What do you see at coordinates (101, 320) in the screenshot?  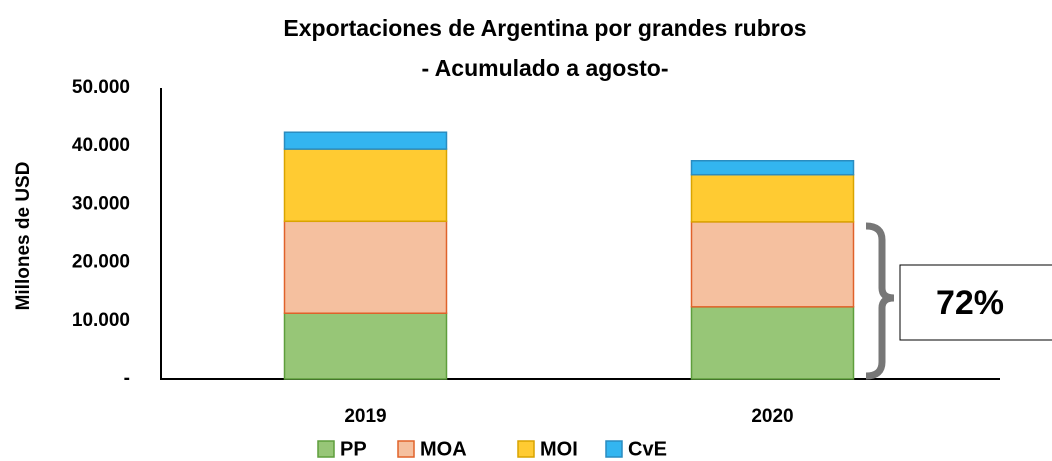 I see `y-tick-label: 10.000` at bounding box center [101, 320].